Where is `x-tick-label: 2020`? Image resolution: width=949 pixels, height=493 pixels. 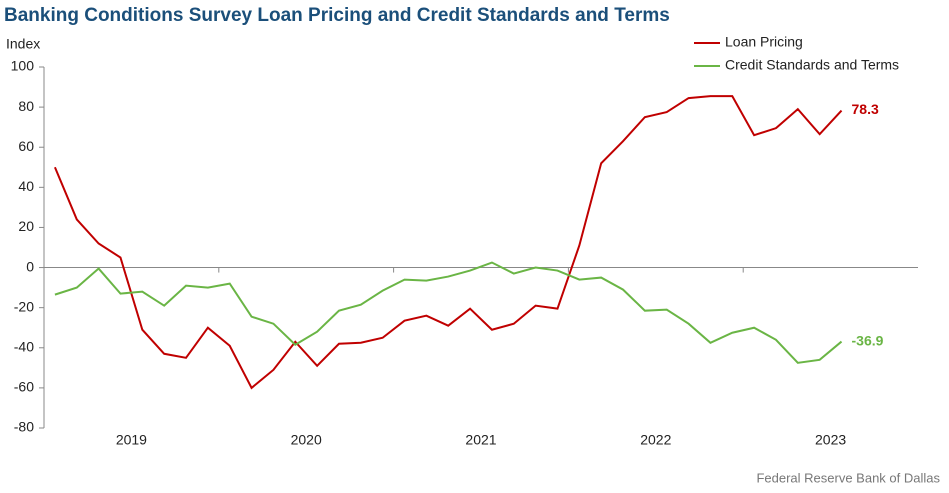 x-tick-label: 2020 is located at coordinates (306, 440).